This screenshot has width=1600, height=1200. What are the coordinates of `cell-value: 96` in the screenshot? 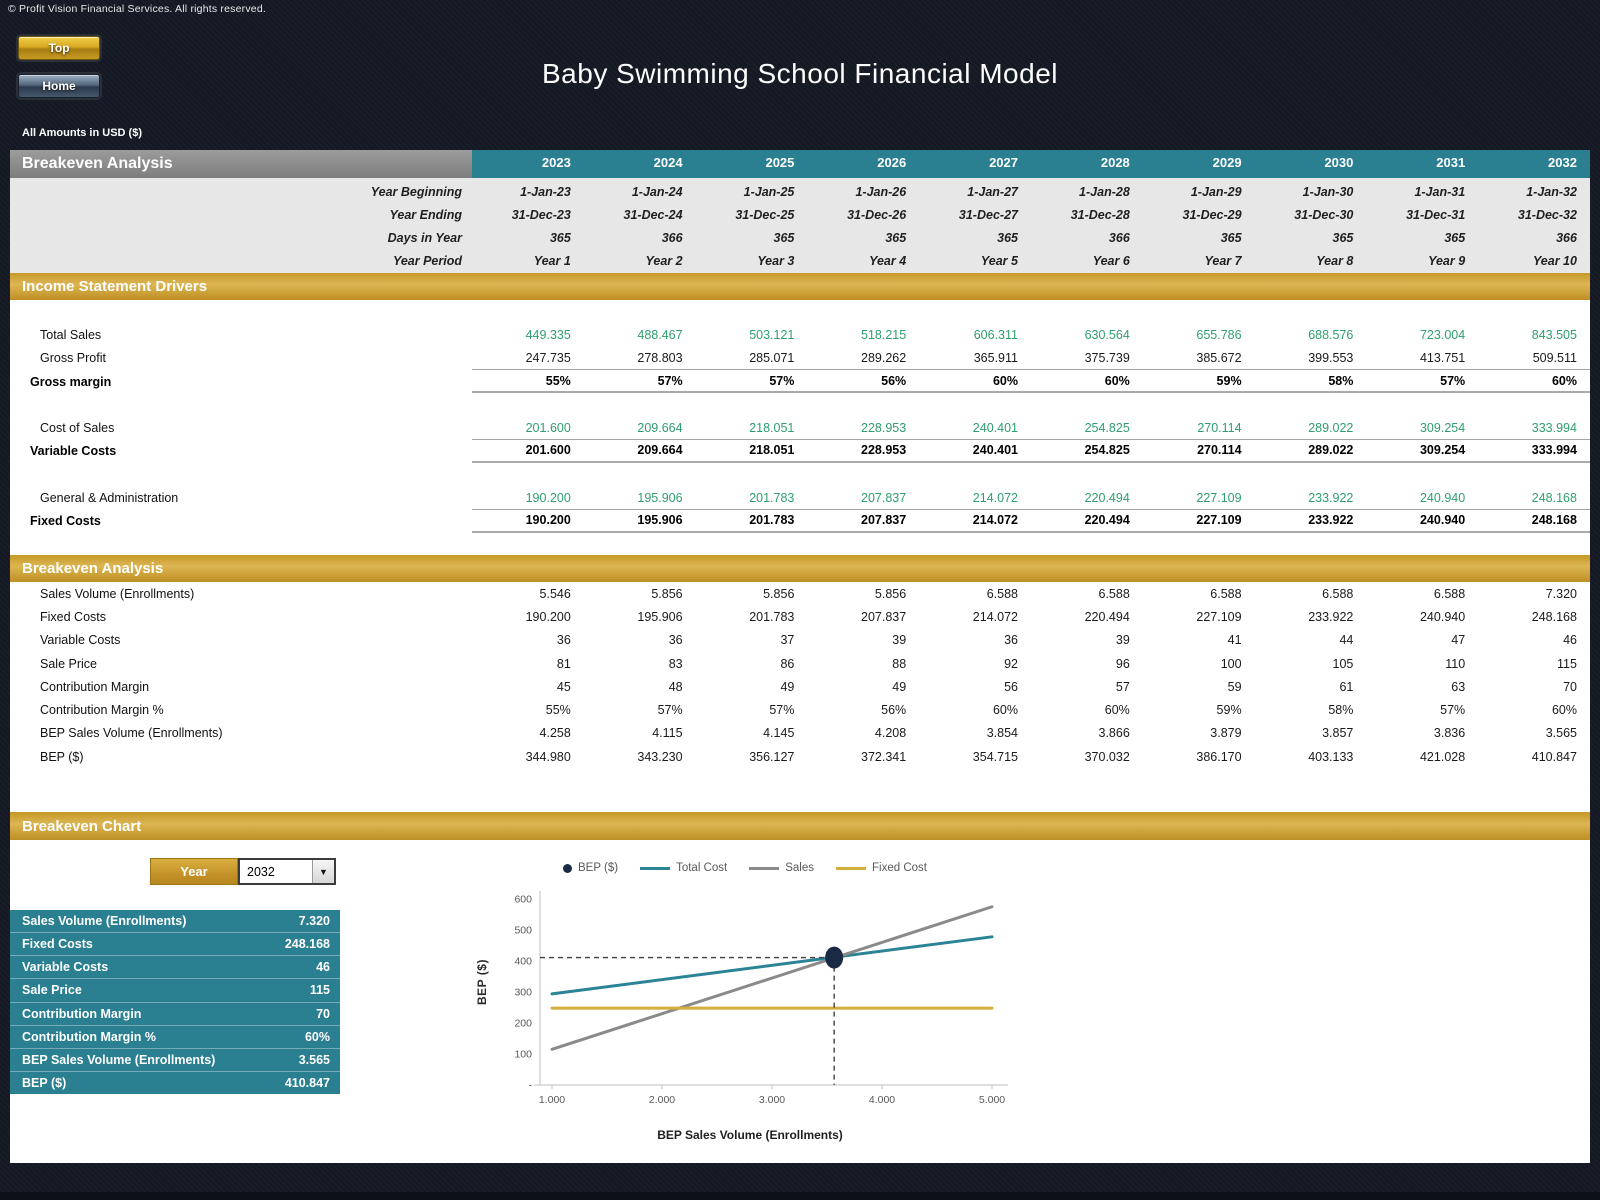 It's located at (1122, 663).